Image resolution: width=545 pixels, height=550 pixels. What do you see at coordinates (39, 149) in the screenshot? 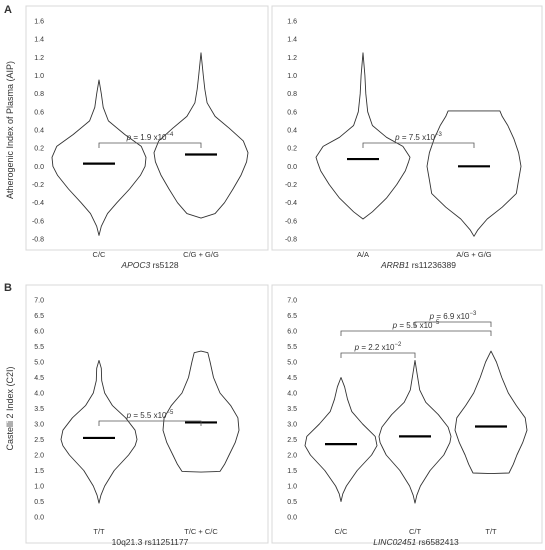
I see `y-tick-label: 0.2` at bounding box center [39, 149].